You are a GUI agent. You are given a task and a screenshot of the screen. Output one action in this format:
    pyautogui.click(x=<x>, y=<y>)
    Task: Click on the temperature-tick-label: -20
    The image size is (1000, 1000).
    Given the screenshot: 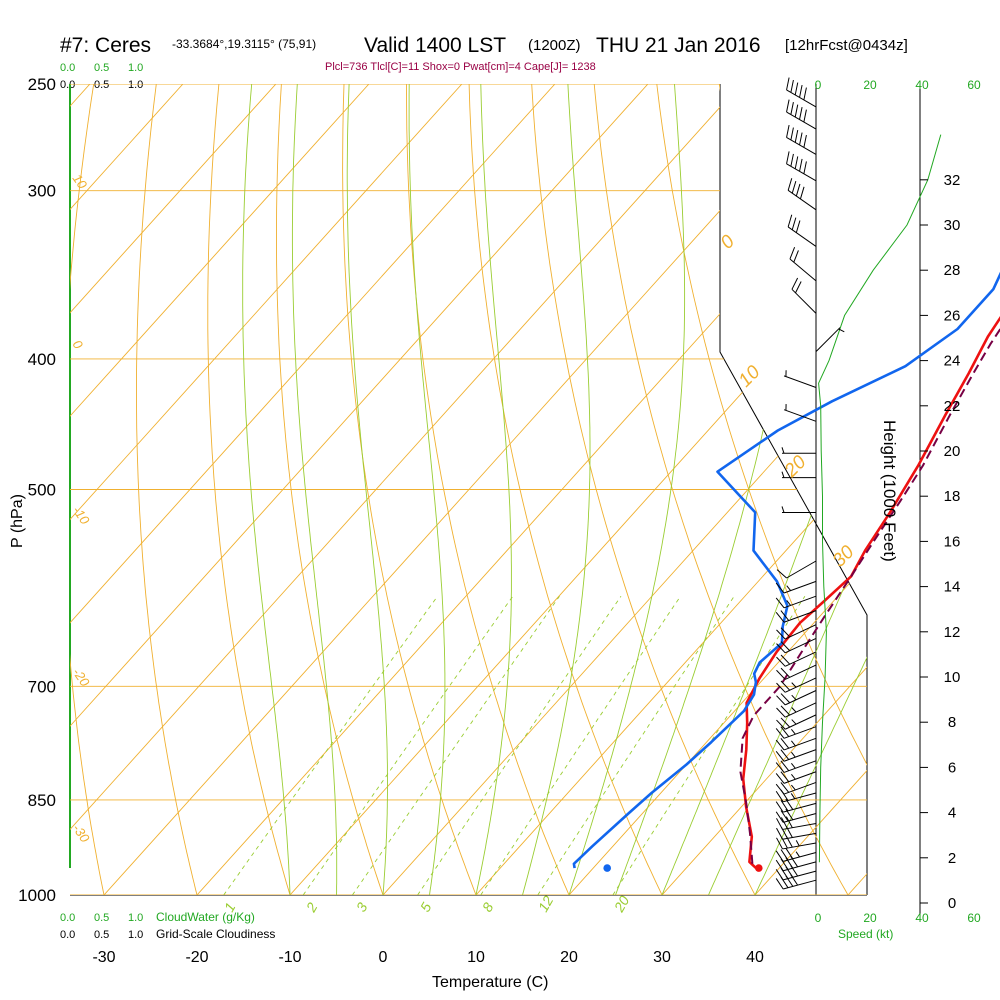 What is the action you would take?
    pyautogui.click(x=196, y=957)
    